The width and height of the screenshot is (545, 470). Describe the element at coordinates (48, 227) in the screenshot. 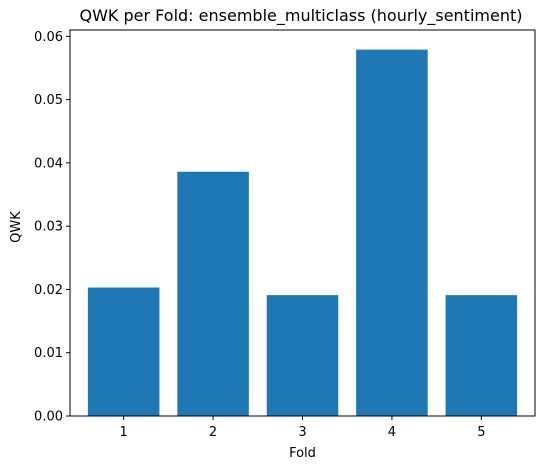

I see `y-tick-label: 0.03` at that location.